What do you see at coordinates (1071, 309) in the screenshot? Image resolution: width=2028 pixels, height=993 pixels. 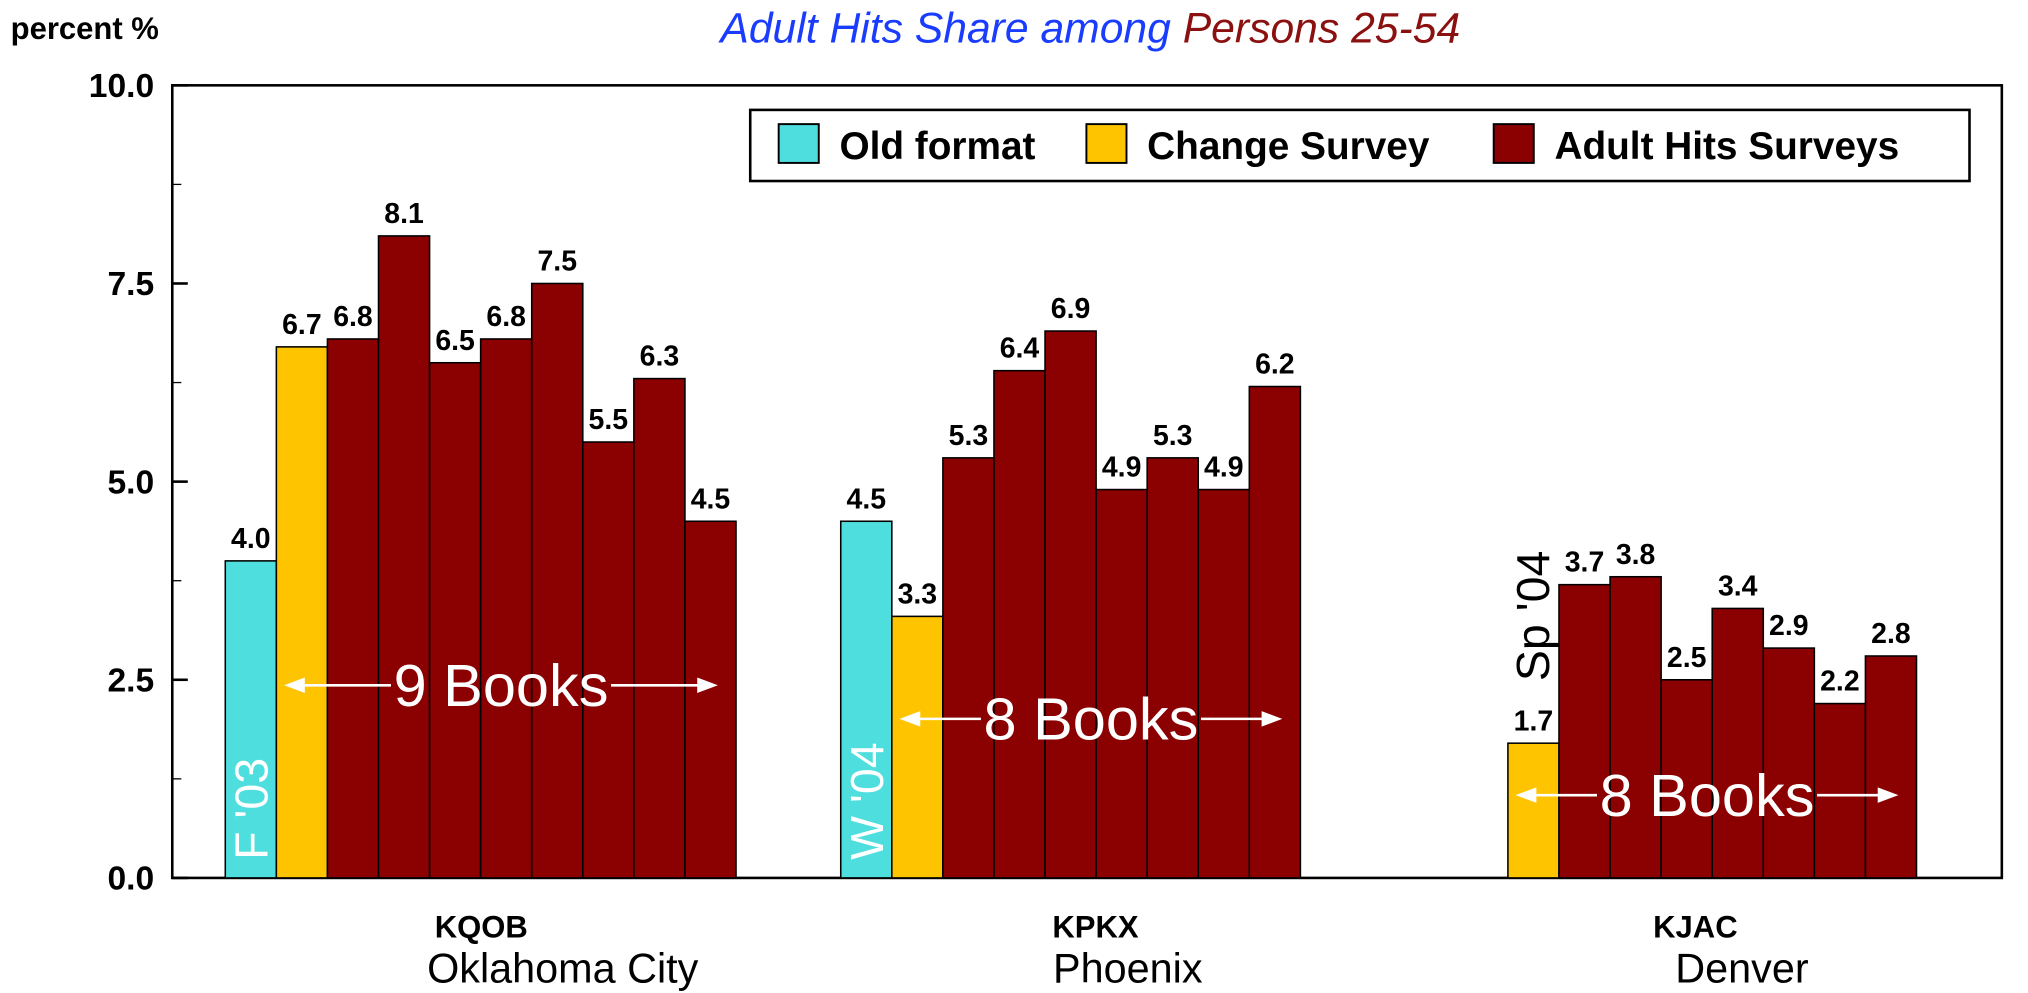 I see `value-label: 6.9` at bounding box center [1071, 309].